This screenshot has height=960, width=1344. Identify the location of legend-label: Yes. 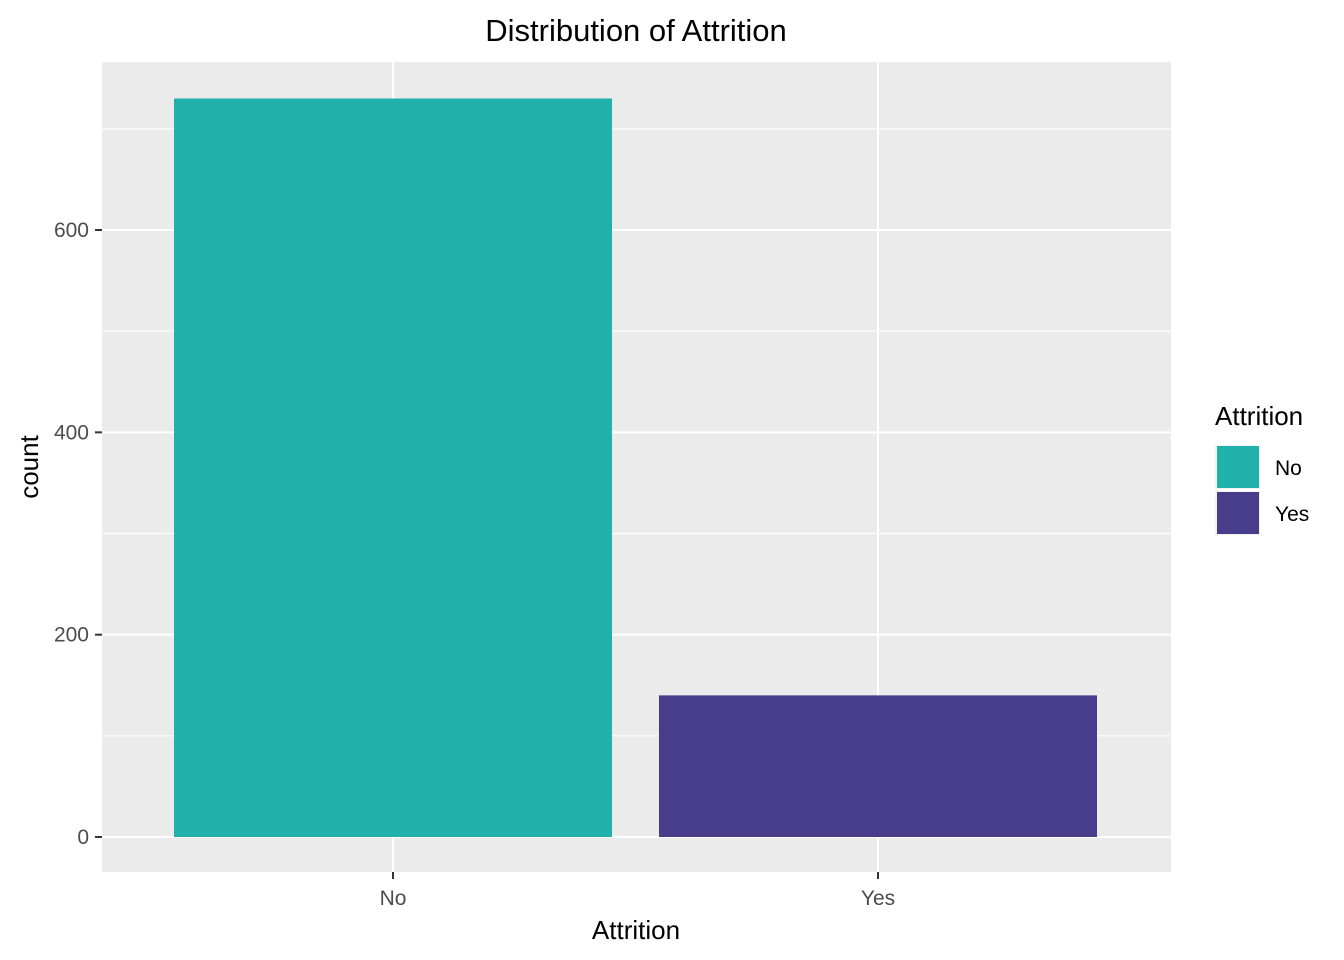
(1292, 514).